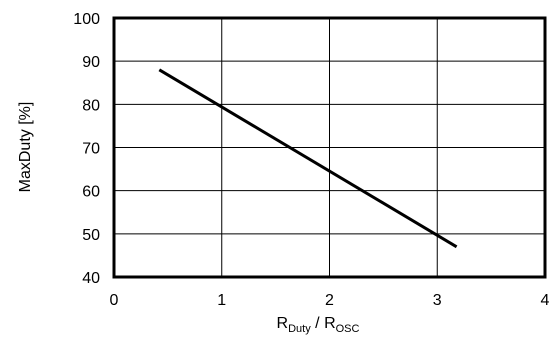  Describe the element at coordinates (330, 323) in the screenshot. I see `x-axis-title-base-2: R` at that location.